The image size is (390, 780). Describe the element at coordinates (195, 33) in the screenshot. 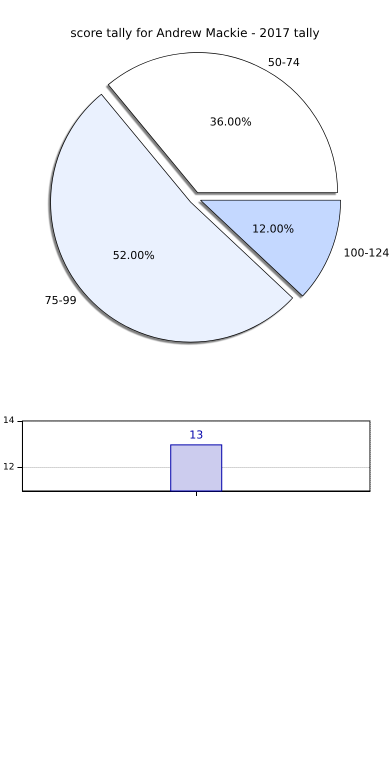

I see `chart-title: score tally for Andrew Mackie - 2017 tally` at that location.